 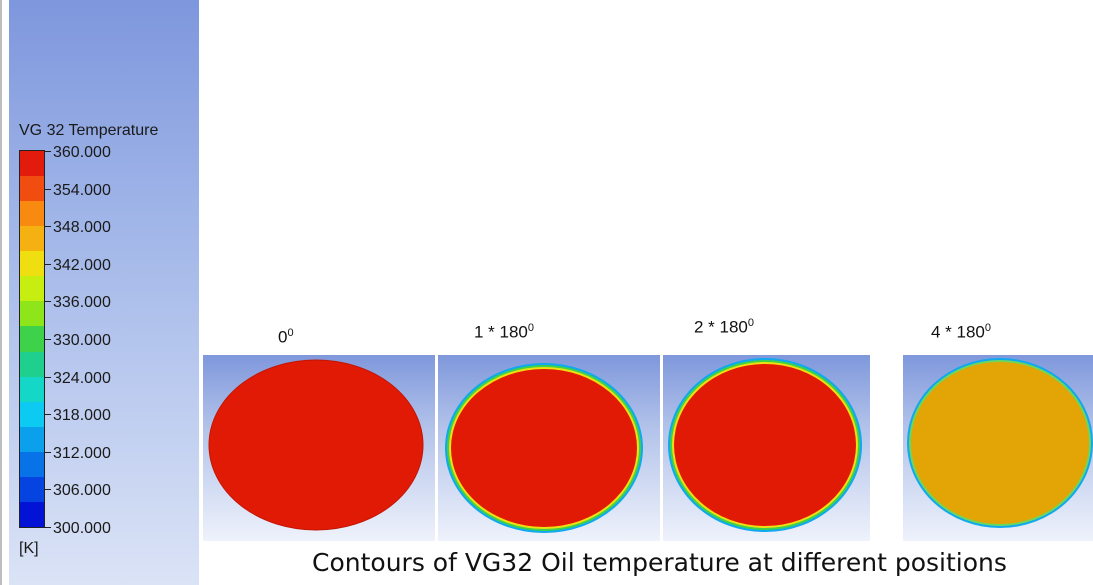 I want to click on contour-disc-1x180, so click(x=544, y=448).